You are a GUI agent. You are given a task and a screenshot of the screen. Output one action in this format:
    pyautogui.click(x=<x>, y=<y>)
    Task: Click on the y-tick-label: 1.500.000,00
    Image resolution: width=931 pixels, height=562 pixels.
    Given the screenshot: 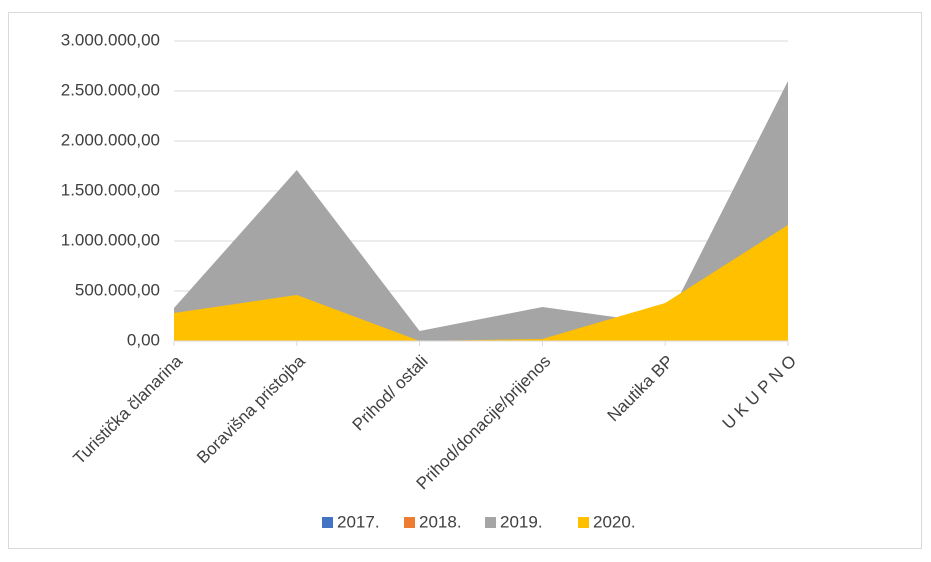 What is the action you would take?
    pyautogui.click(x=110, y=189)
    